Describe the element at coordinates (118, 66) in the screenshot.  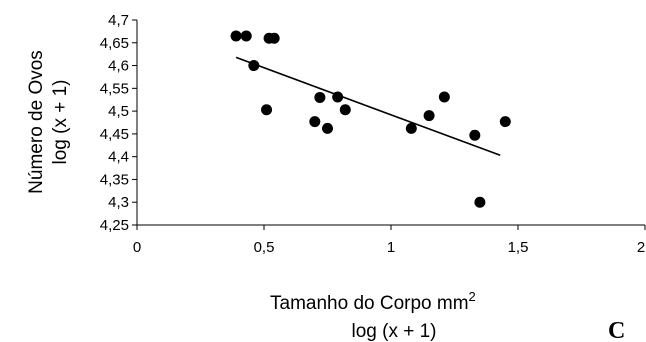
I see `y-tick-label: 4,6` at that location.